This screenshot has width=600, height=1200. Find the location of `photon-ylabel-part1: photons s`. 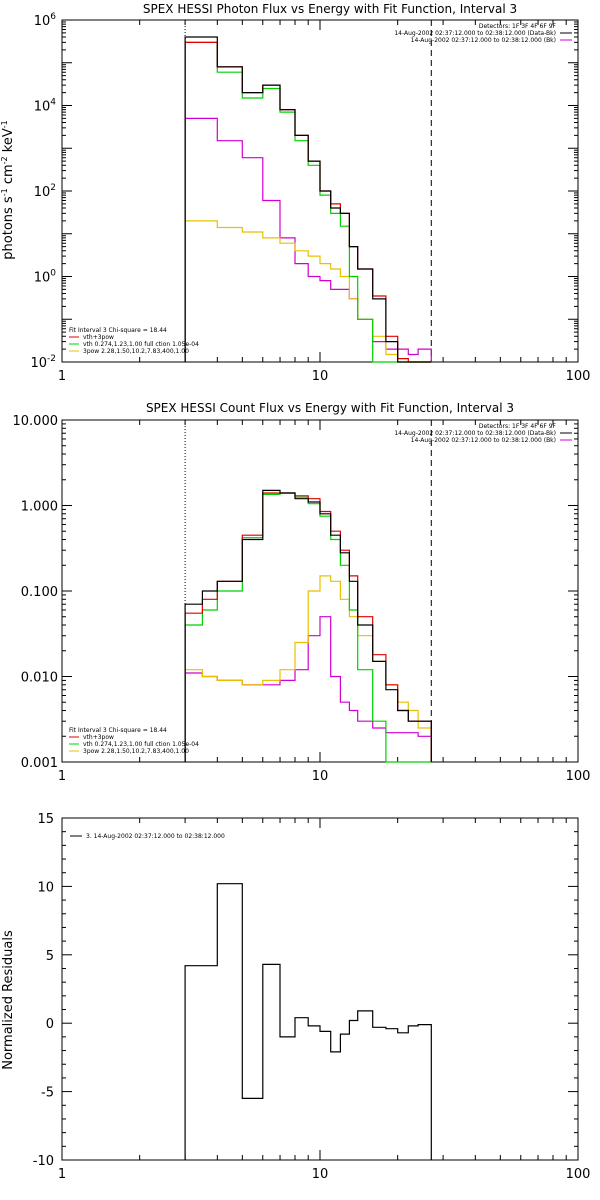

photon-ylabel-part1: photons s is located at coordinates (8, 228).